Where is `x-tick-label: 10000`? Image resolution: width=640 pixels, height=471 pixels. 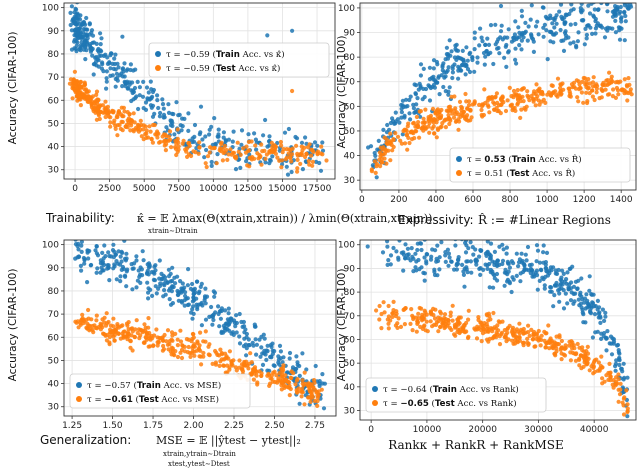
x-tick-label: 10000 is located at coordinates (427, 430).